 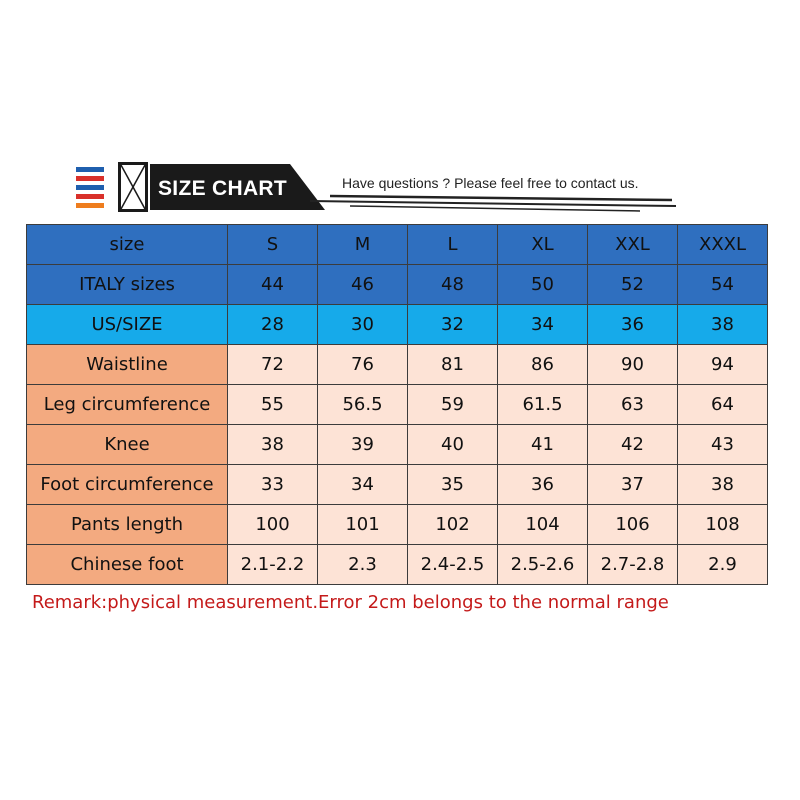 What do you see at coordinates (362, 364) in the screenshot?
I see `table-cell: 76` at bounding box center [362, 364].